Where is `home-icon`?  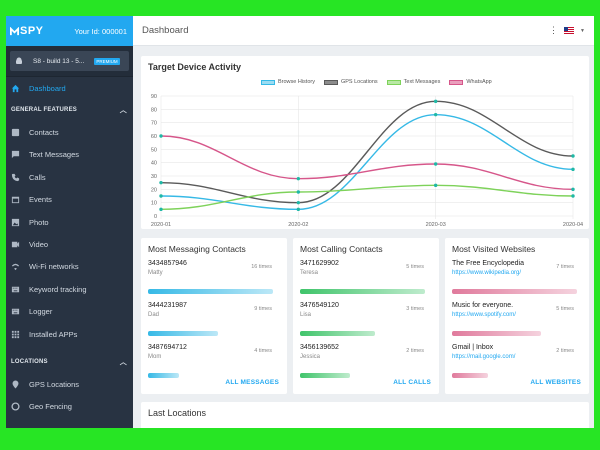 home-icon is located at coordinates (15, 88).